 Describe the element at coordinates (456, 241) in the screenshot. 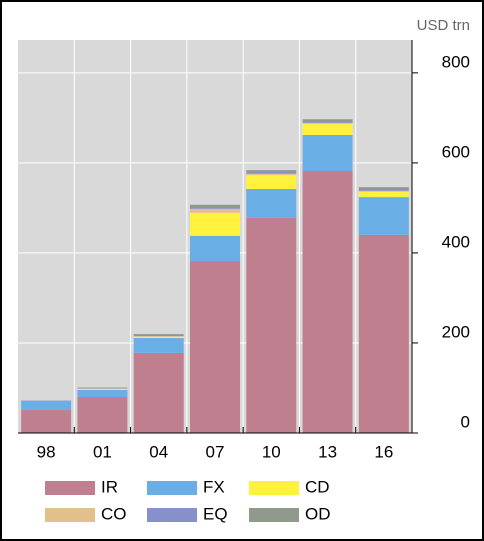

I see `y-tick-label: 400` at that location.